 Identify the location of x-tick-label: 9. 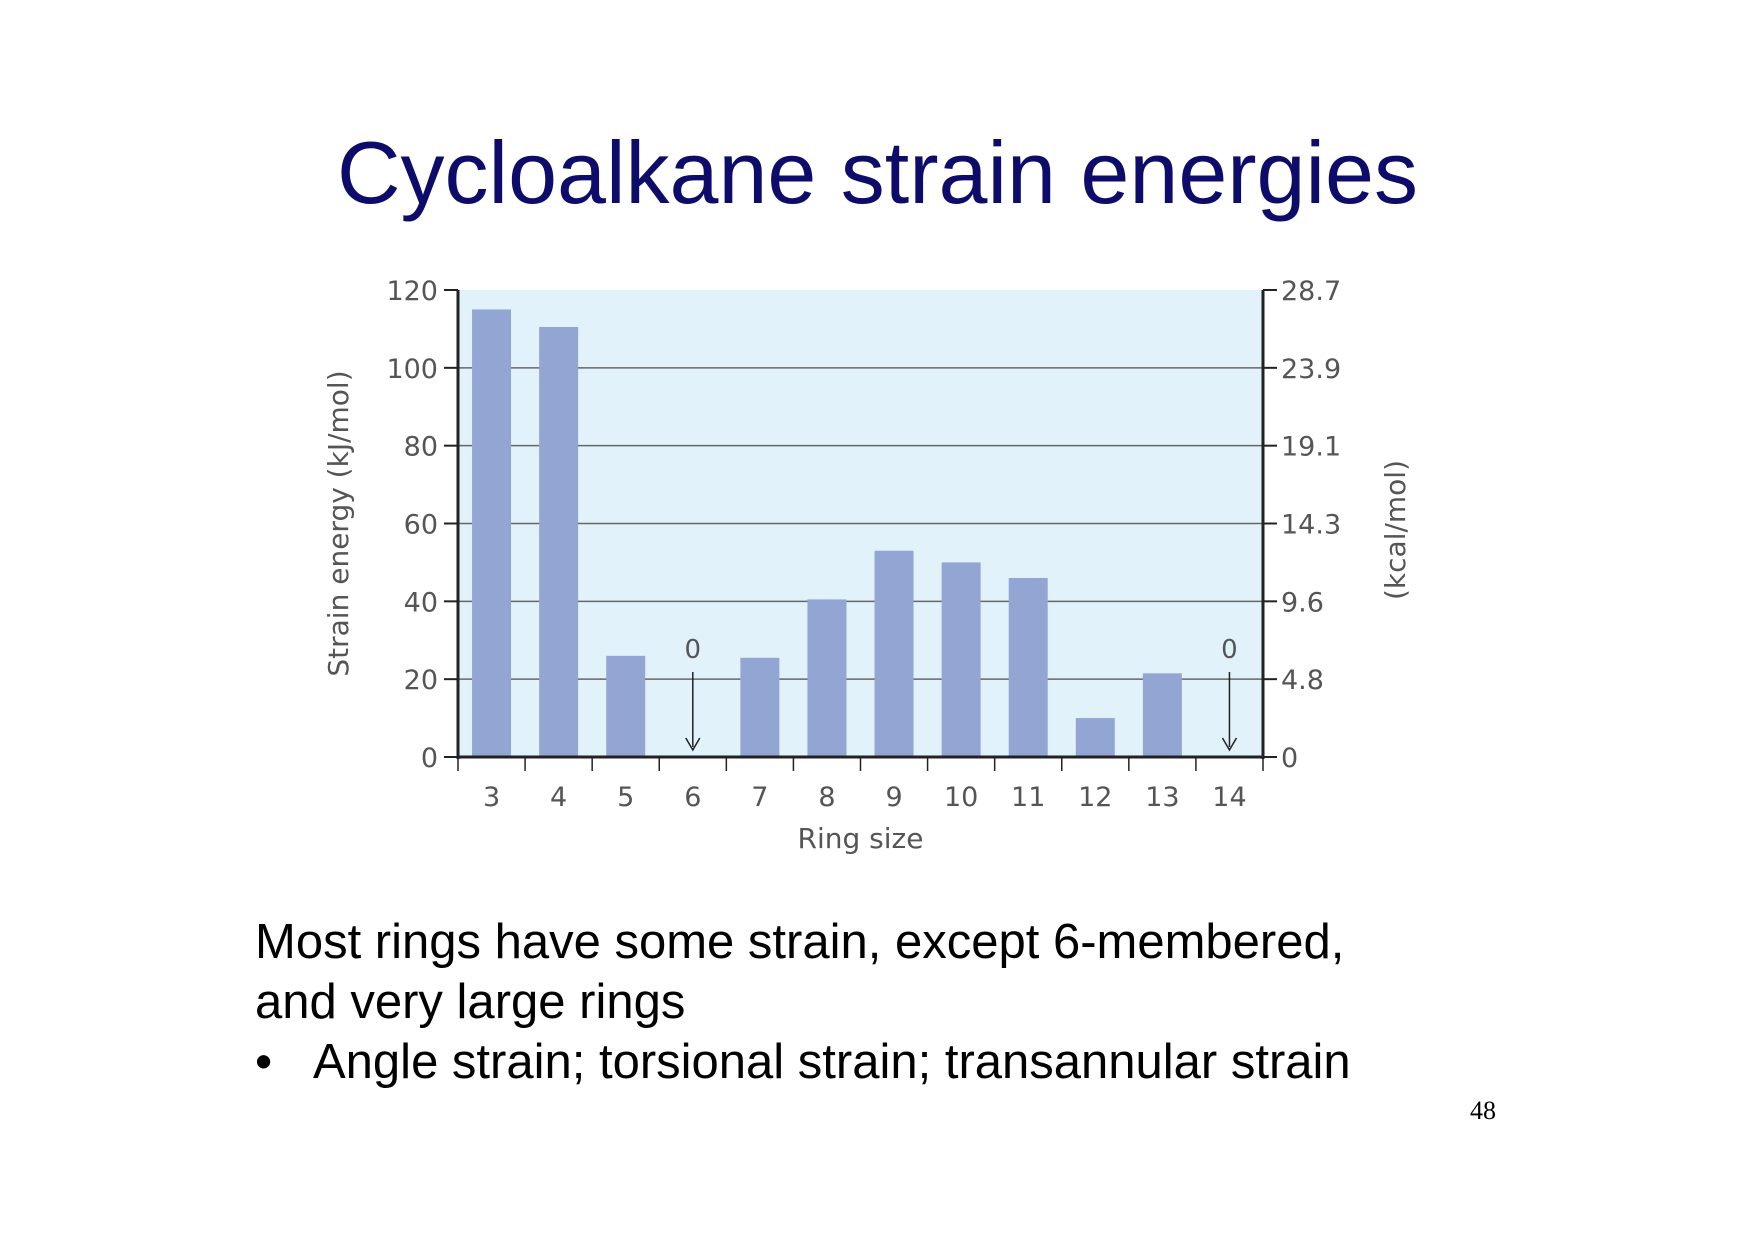
(893, 797).